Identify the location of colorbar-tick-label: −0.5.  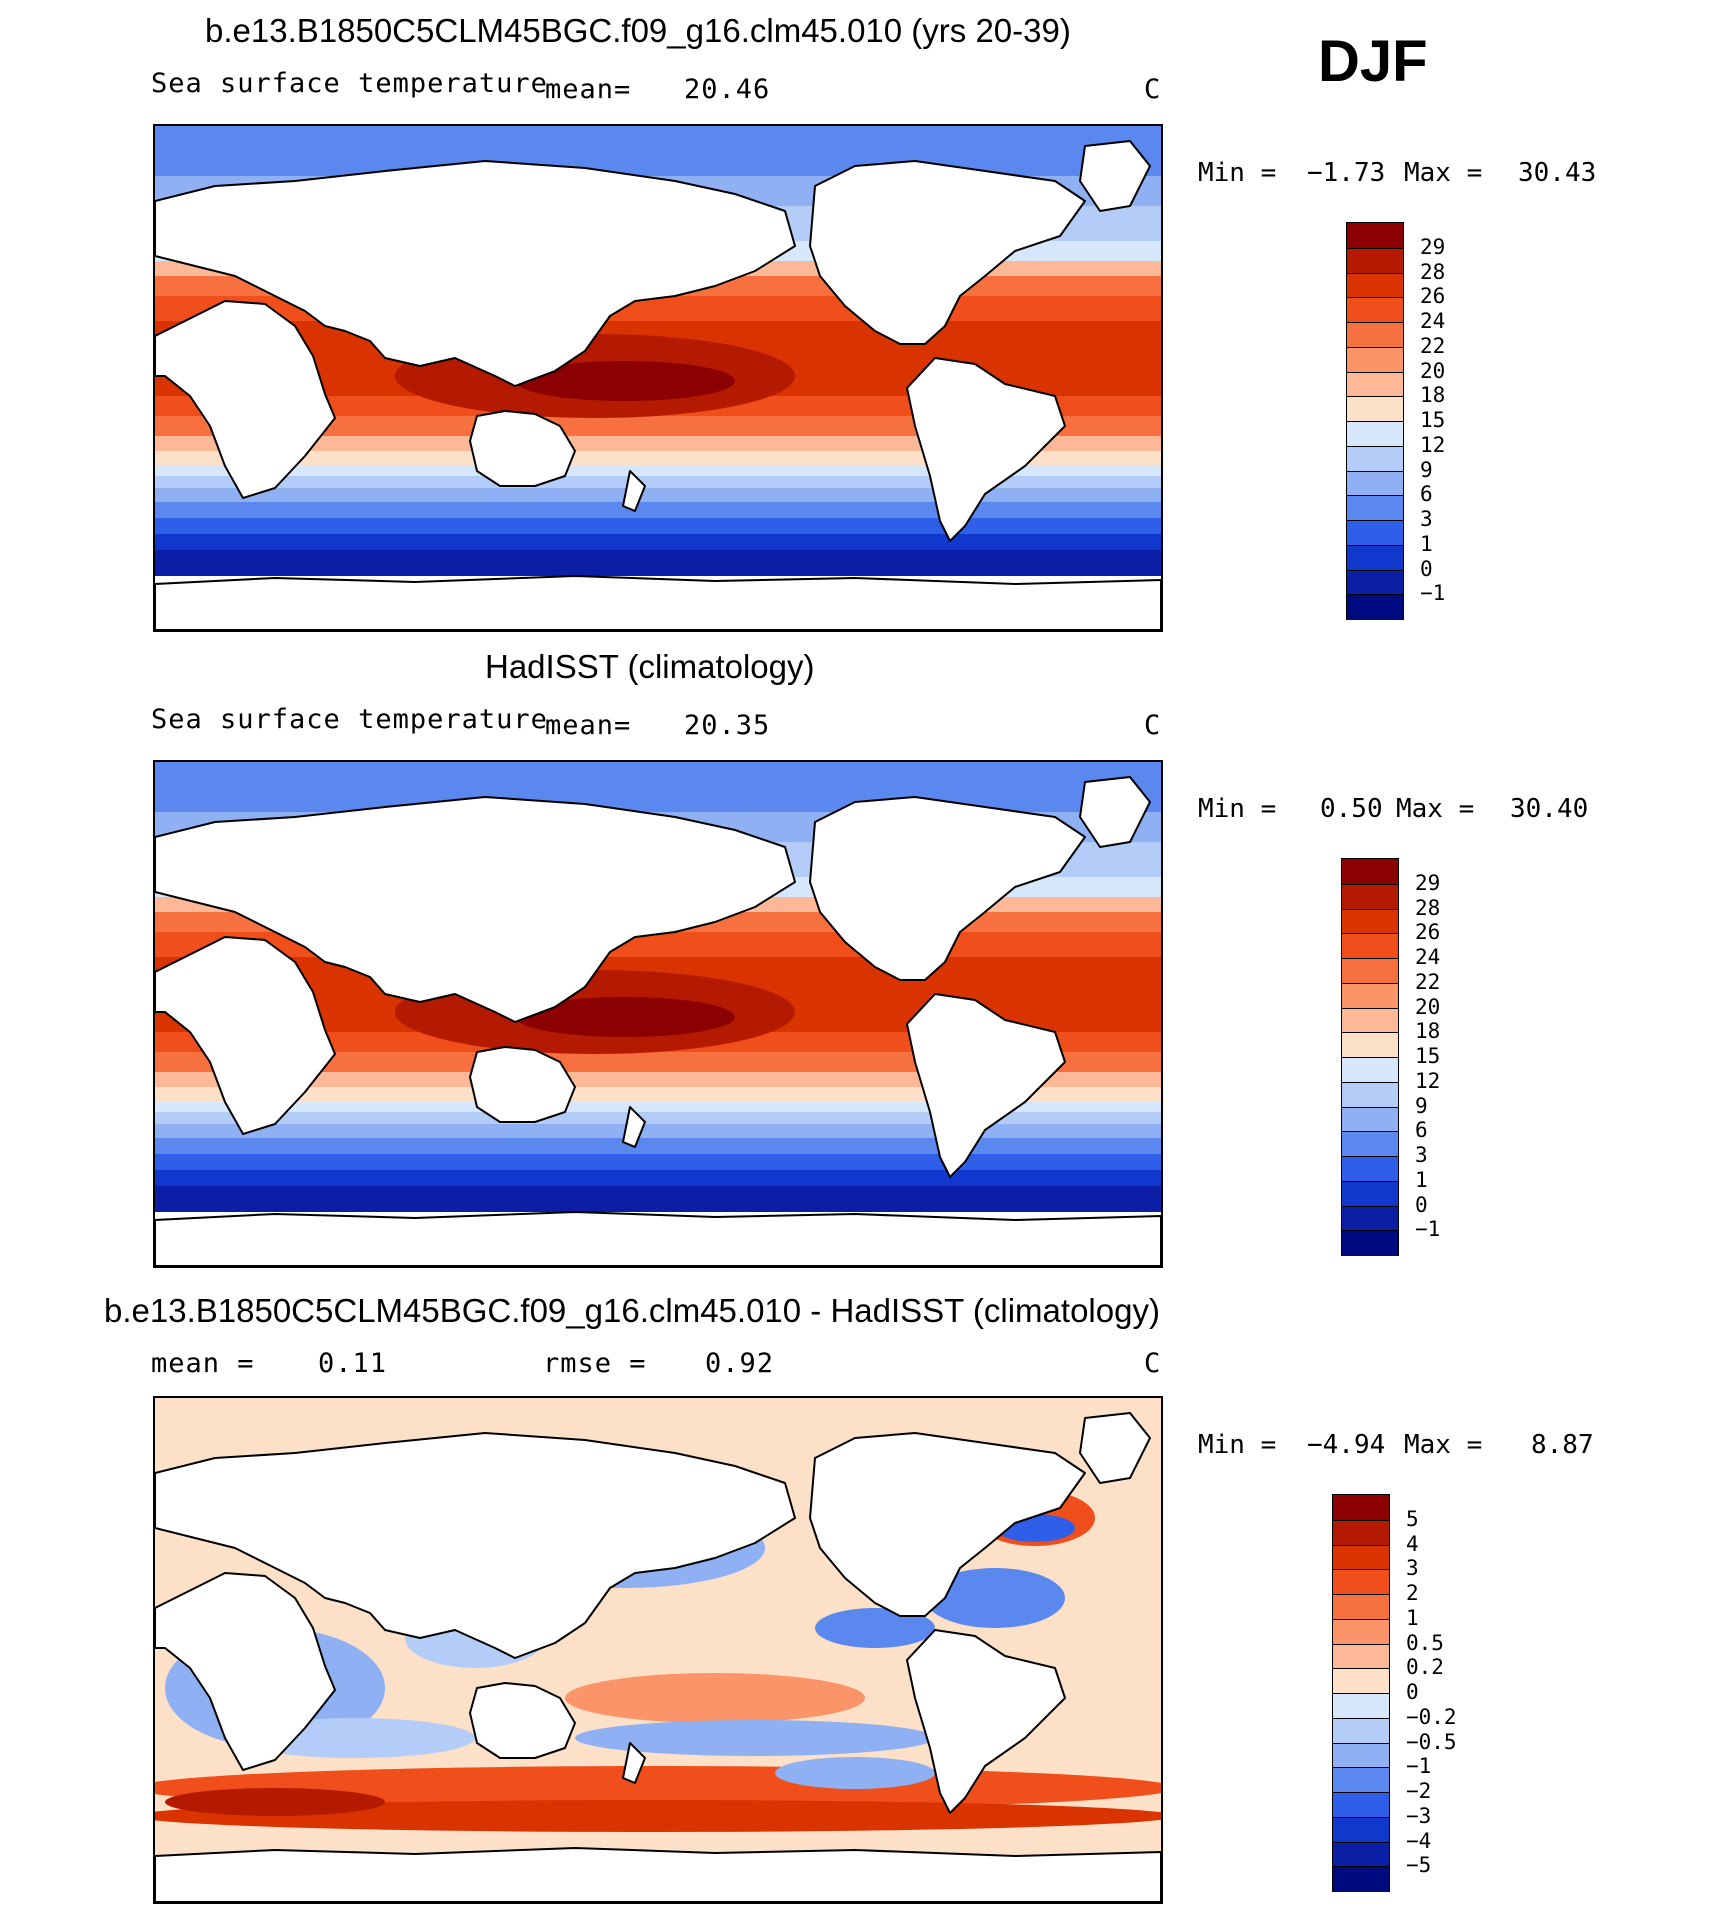
(1431, 1741).